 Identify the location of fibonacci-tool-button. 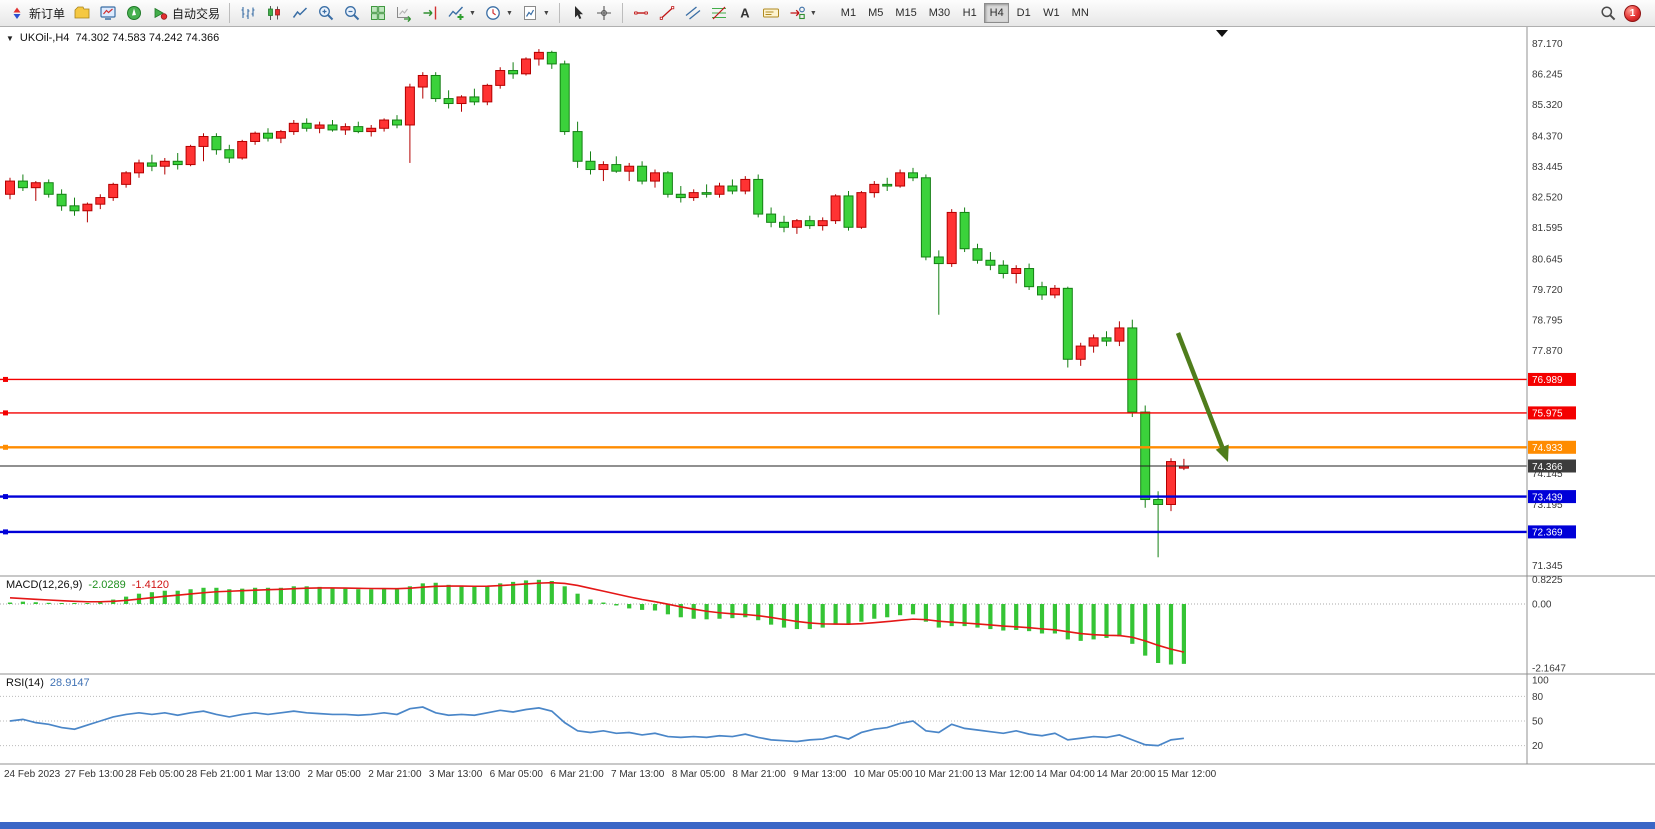
(719, 13).